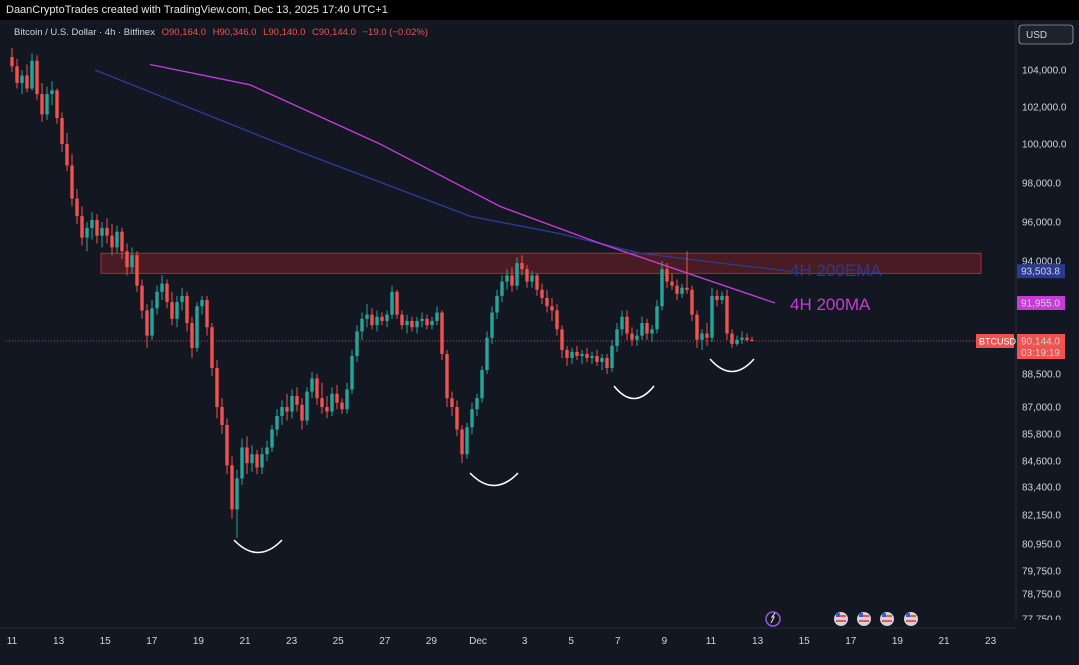  I want to click on price-tick-label: 82,150.0, so click(1041, 516).